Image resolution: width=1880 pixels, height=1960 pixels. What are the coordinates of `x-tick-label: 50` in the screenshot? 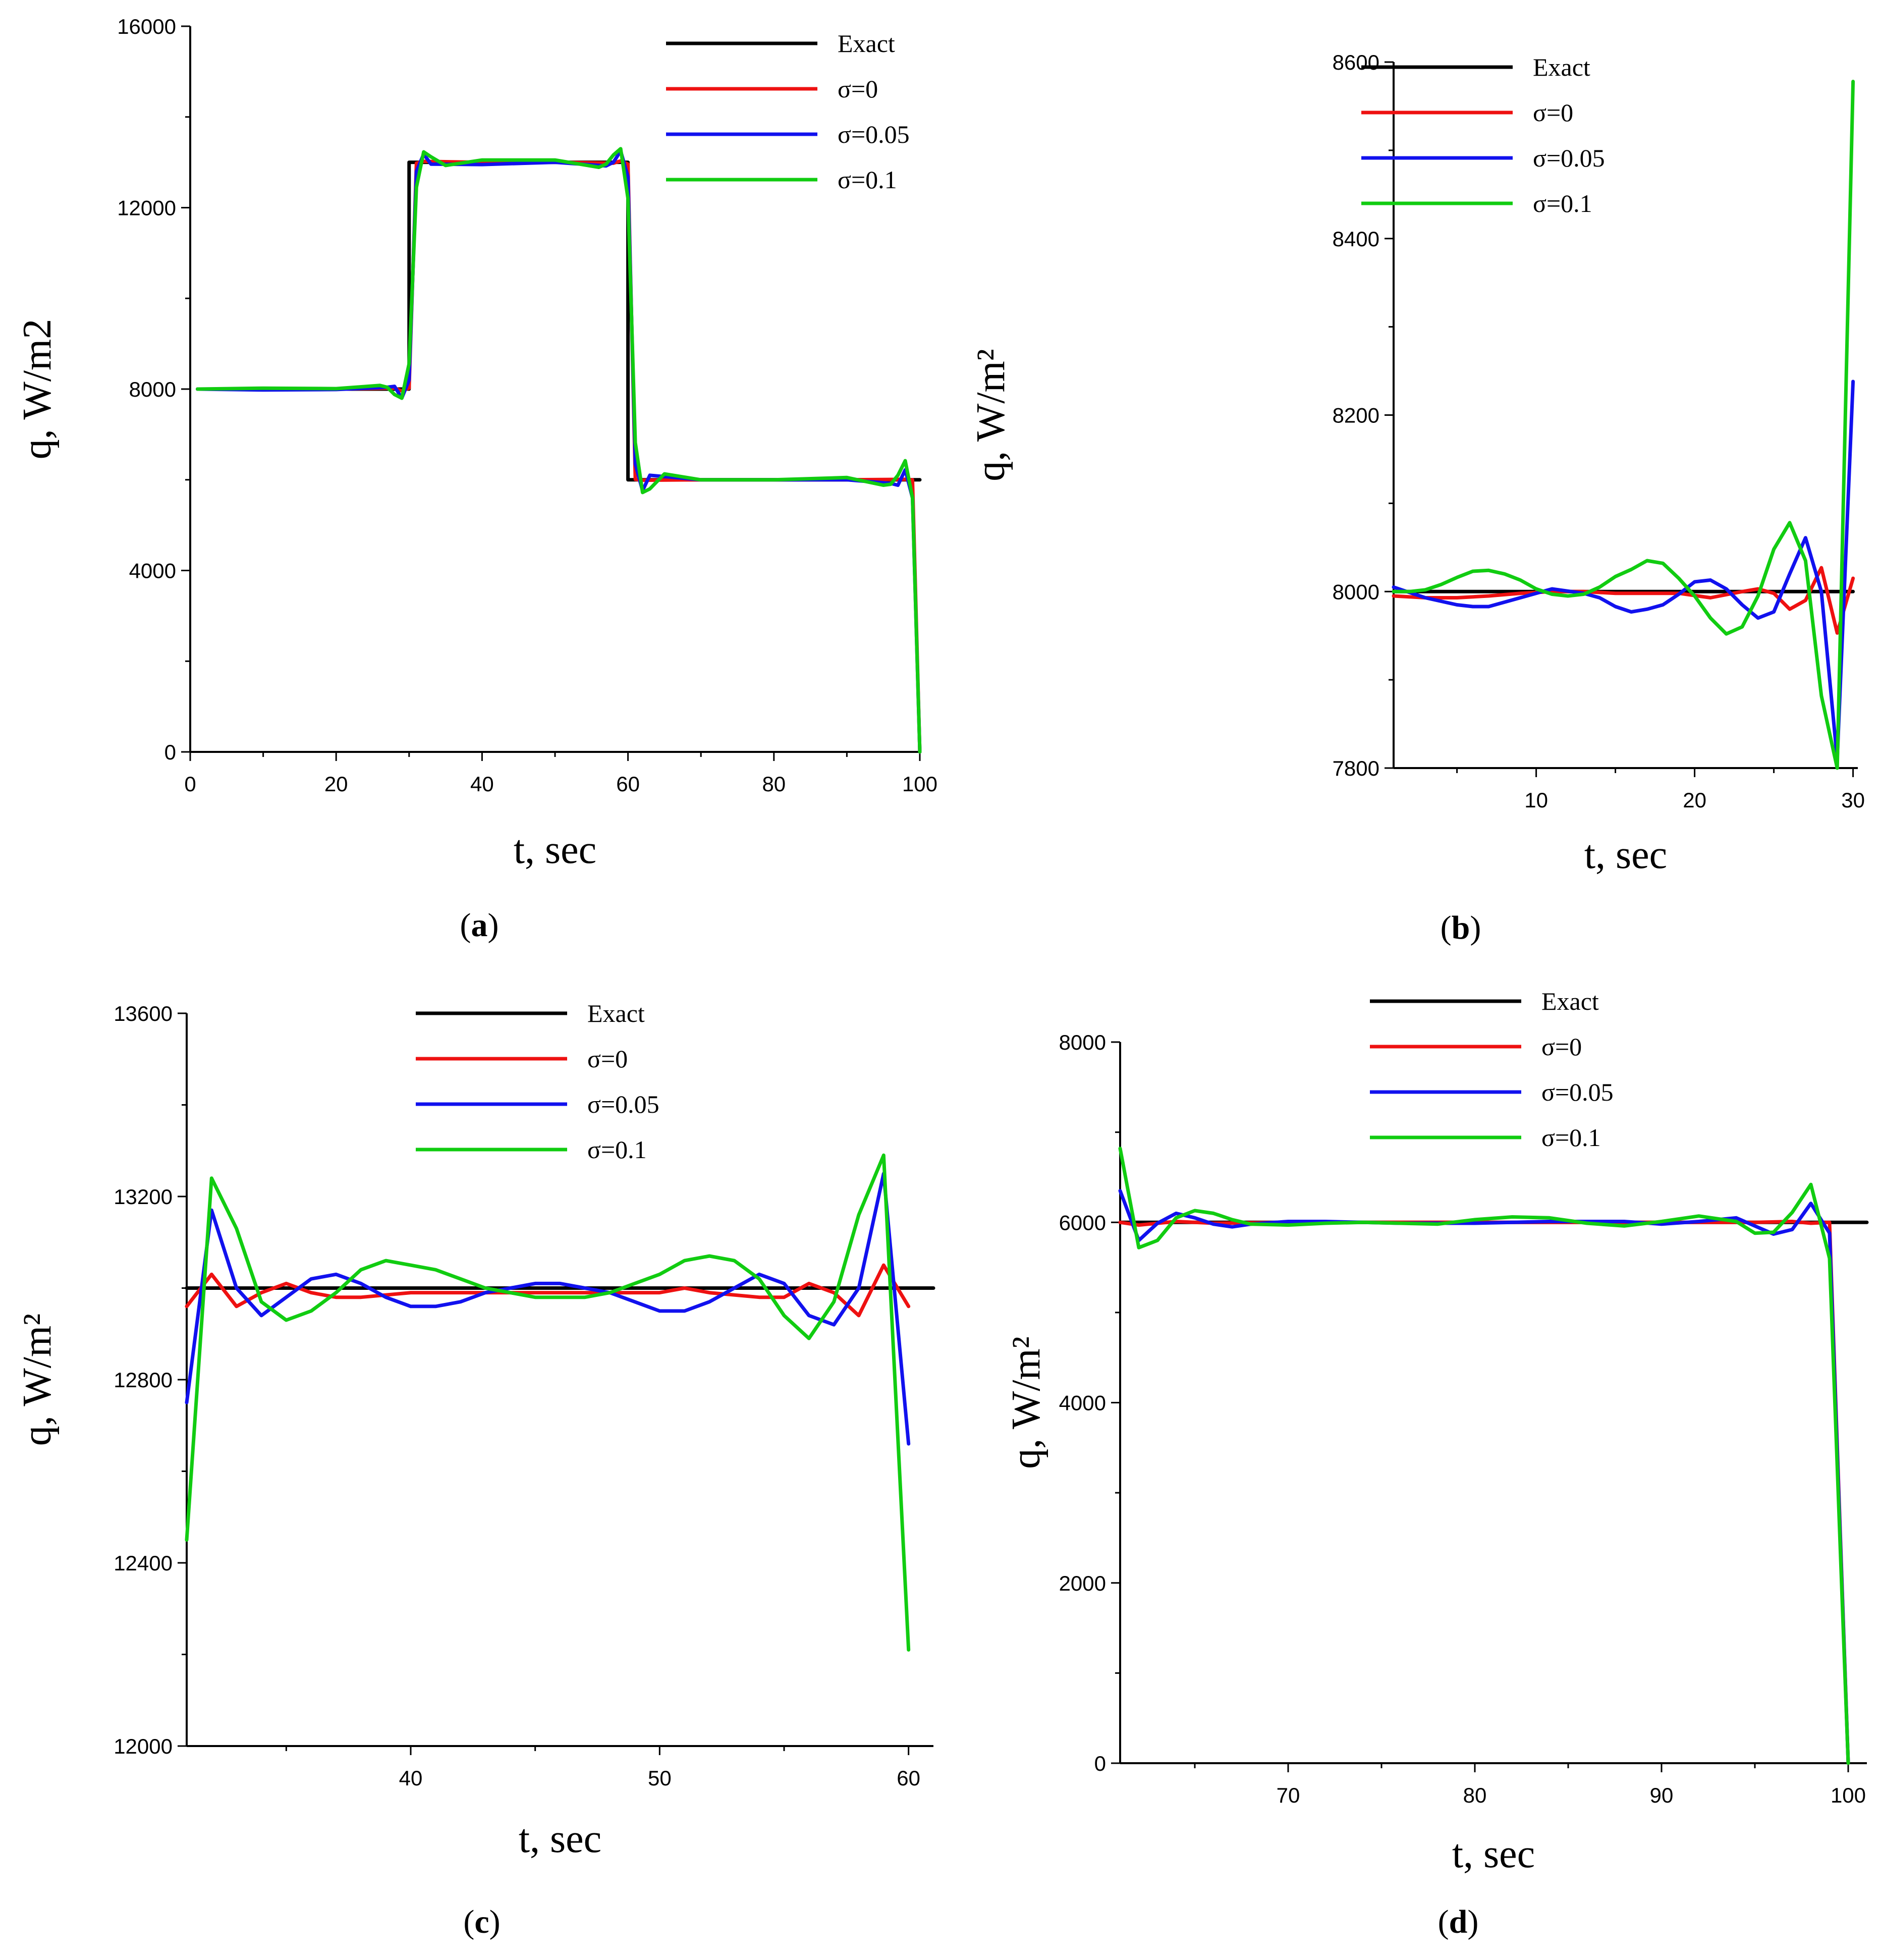 It's located at (660, 1778).